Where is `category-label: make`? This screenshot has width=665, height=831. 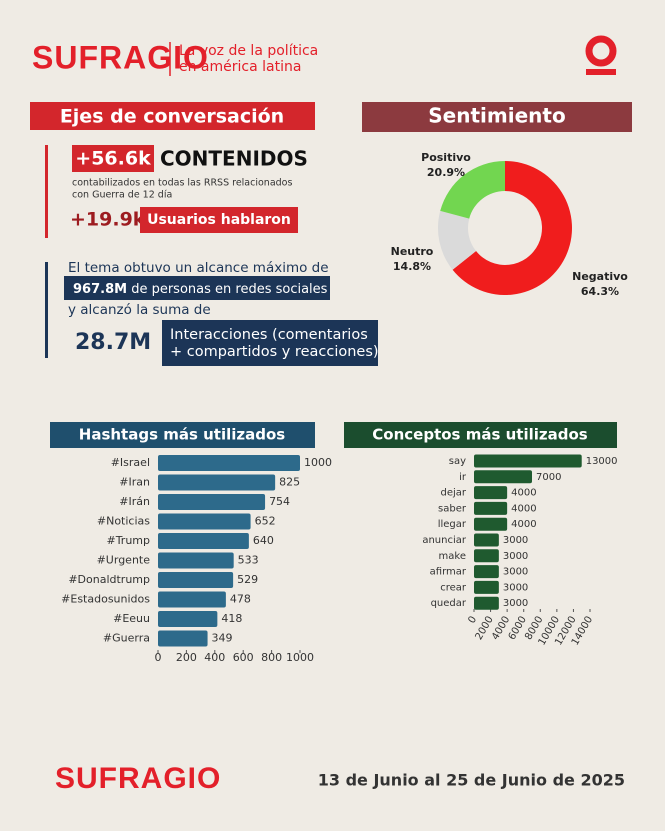
category-label: make is located at coordinates (452, 556).